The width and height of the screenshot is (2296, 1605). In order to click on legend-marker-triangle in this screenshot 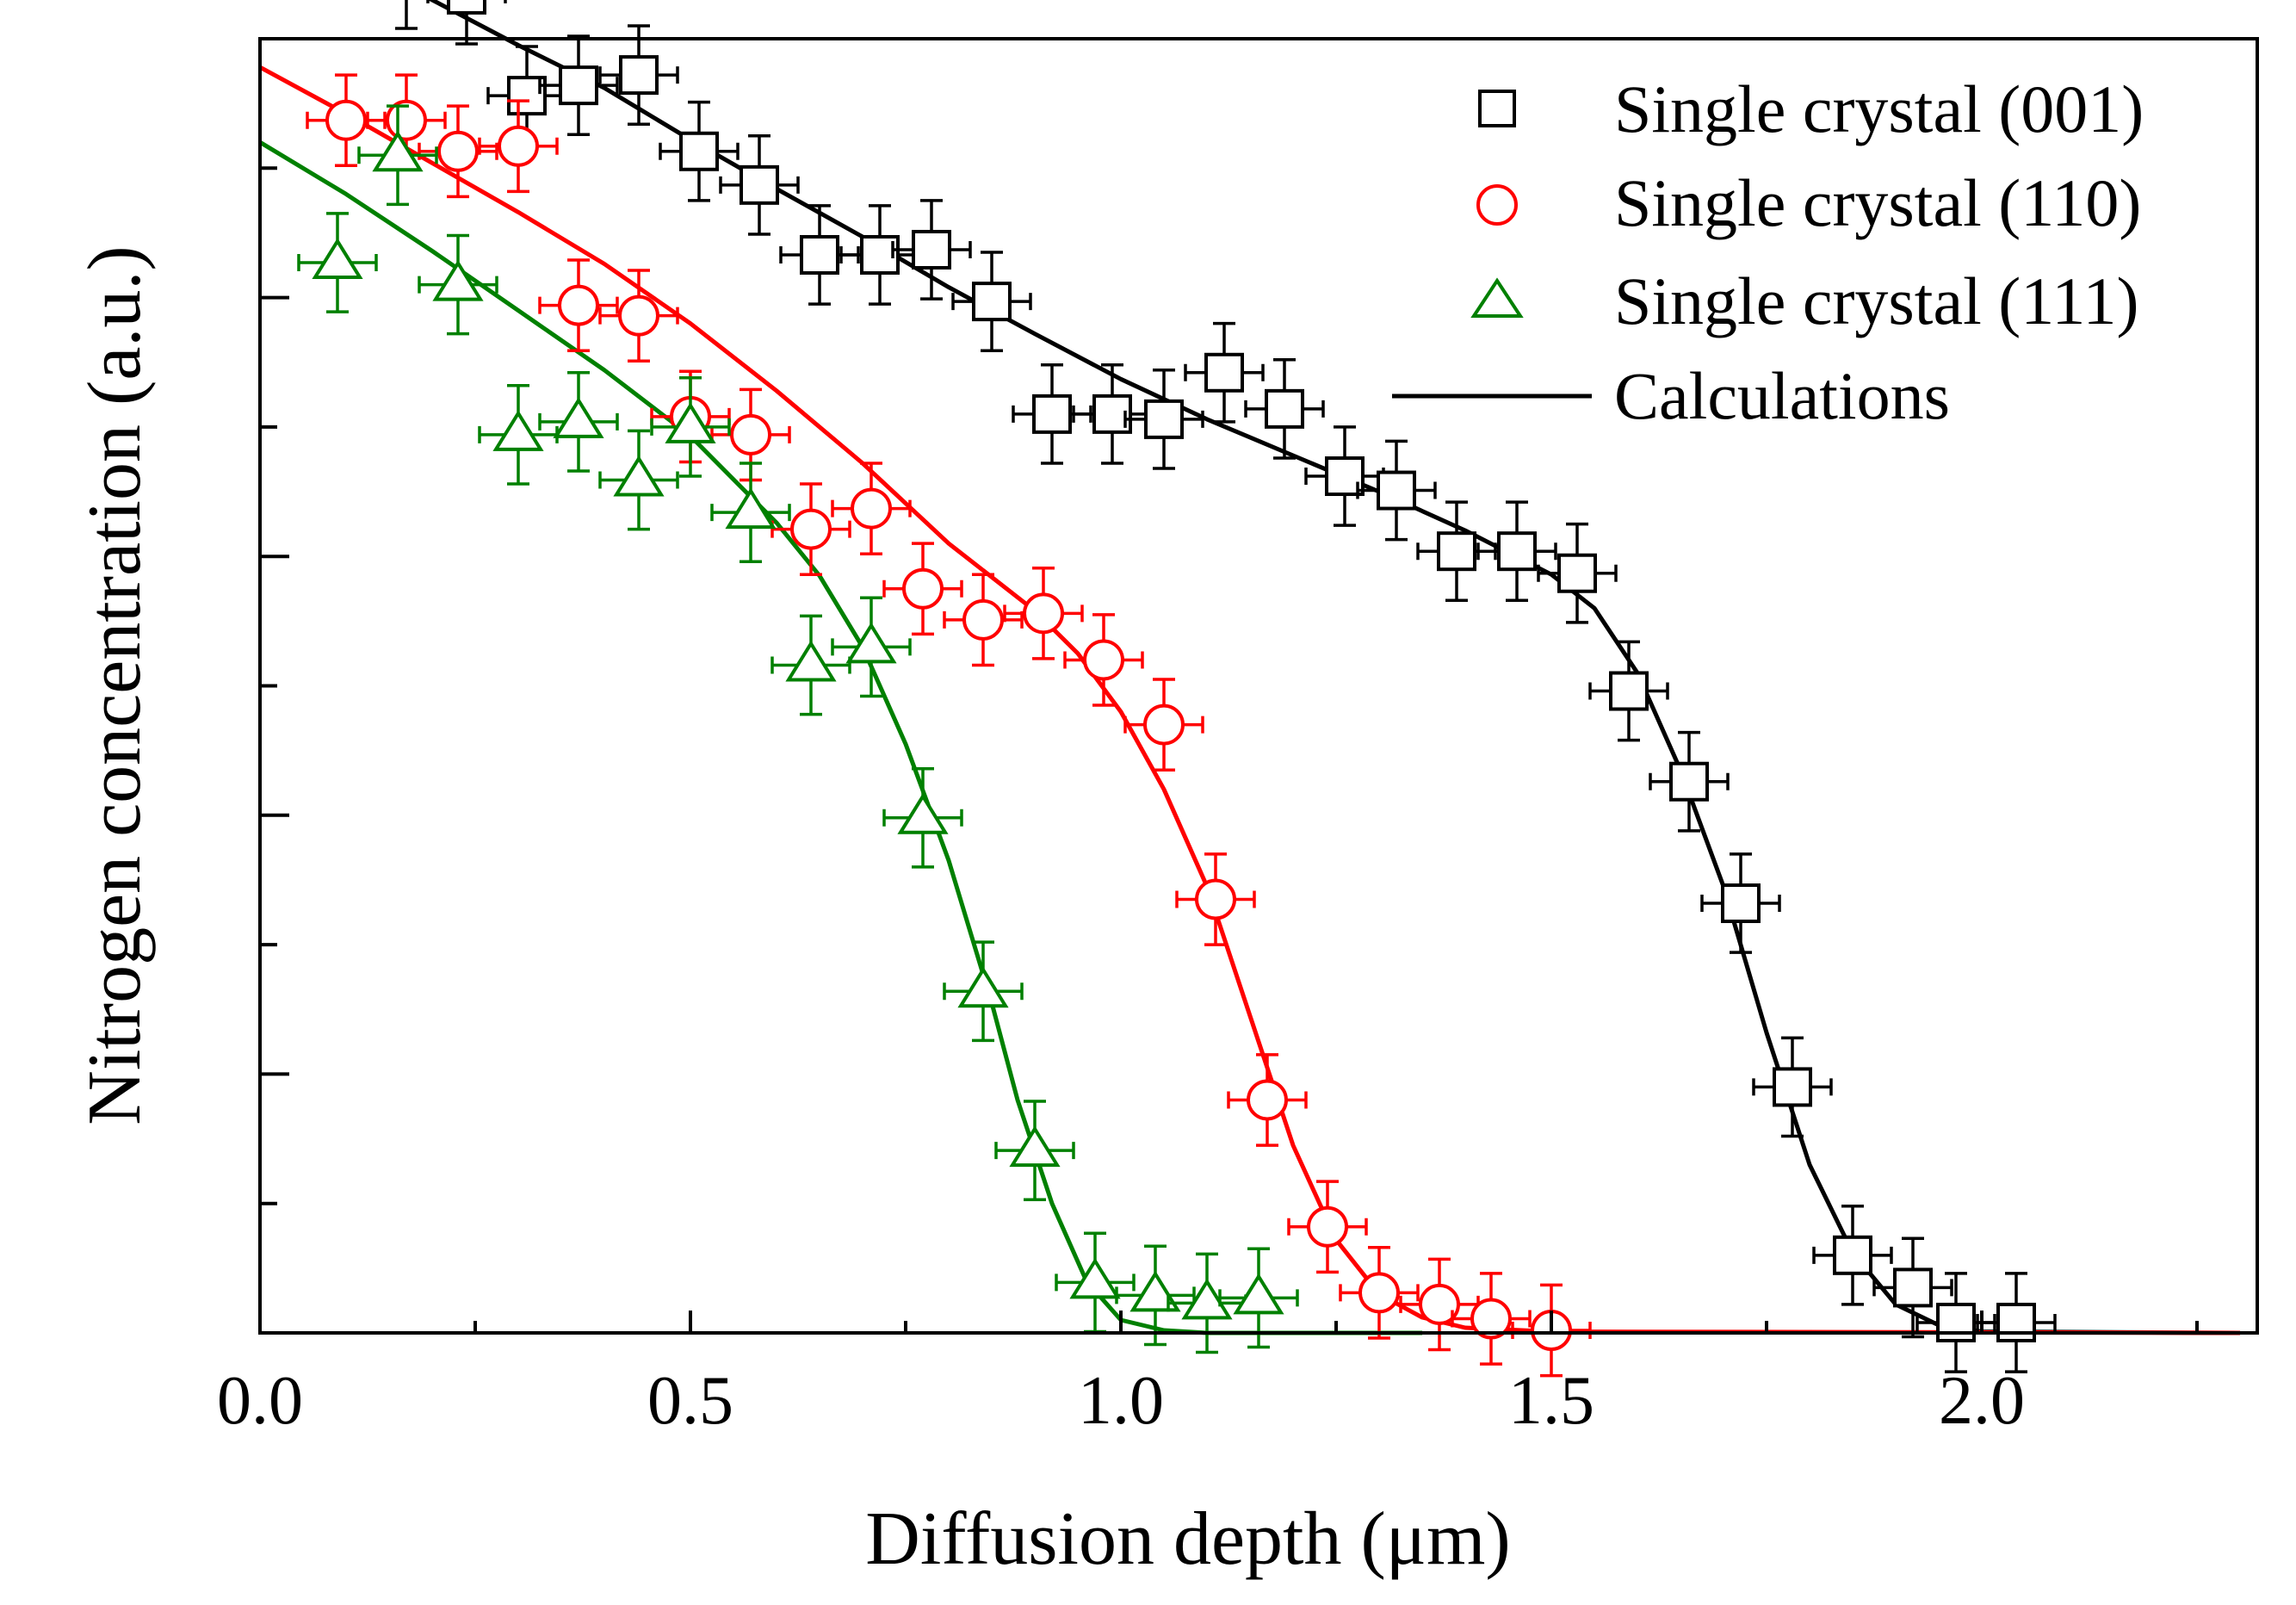, I will do `click(1497, 297)`.